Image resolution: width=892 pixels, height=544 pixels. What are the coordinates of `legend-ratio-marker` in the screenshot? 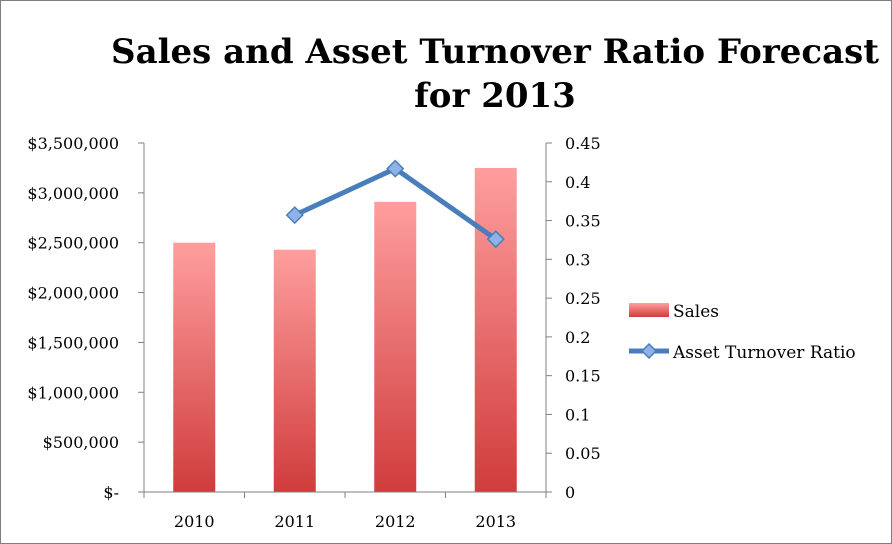 It's located at (649, 351).